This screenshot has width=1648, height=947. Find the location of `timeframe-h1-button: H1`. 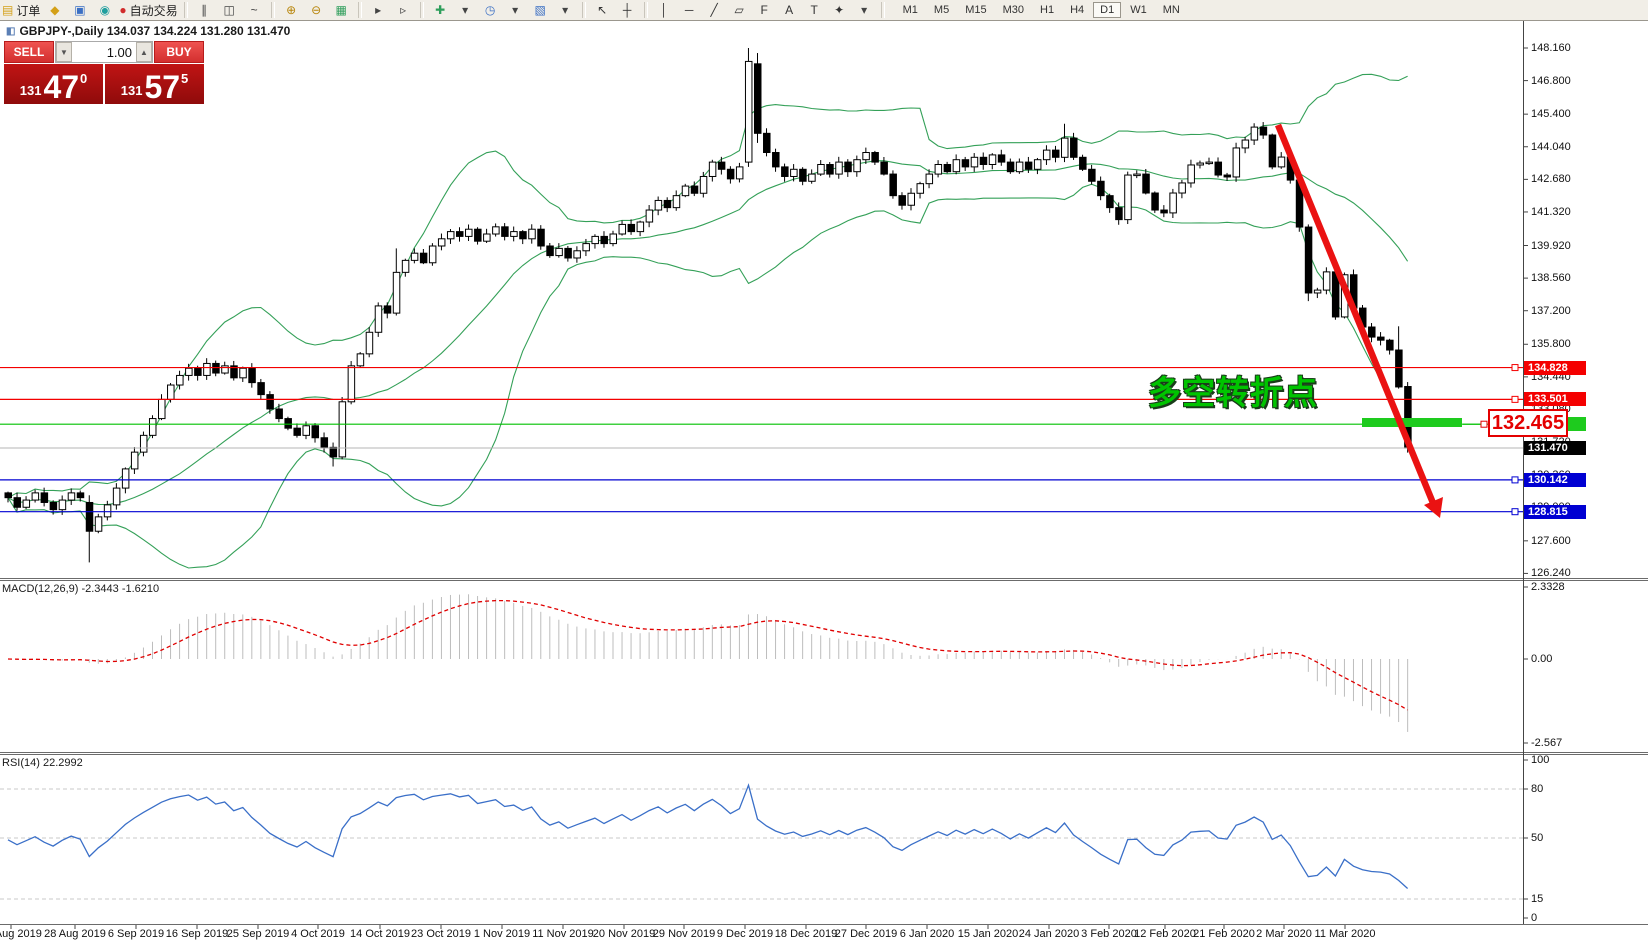

timeframe-h1-button: H1 is located at coordinates (1047, 10).